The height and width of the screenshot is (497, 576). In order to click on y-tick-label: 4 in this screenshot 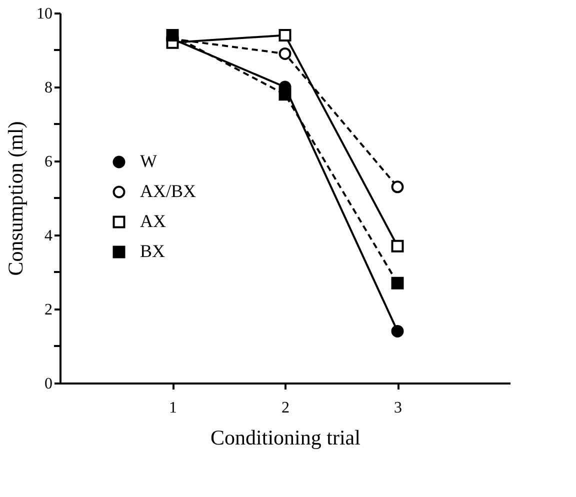, I will do `click(48, 236)`.